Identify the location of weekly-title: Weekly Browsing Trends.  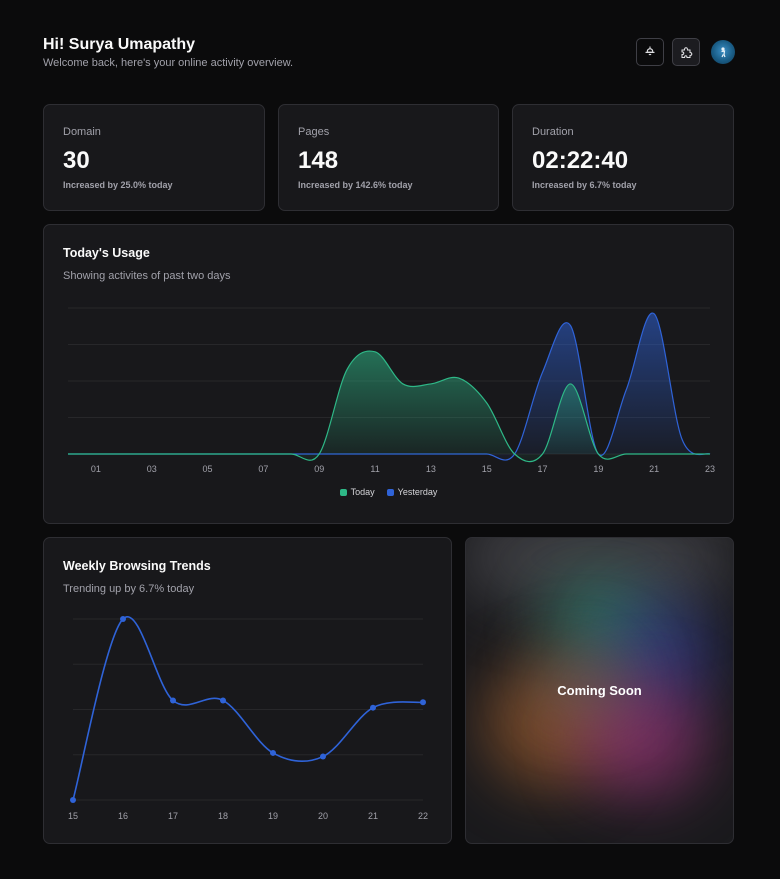
(137, 566).